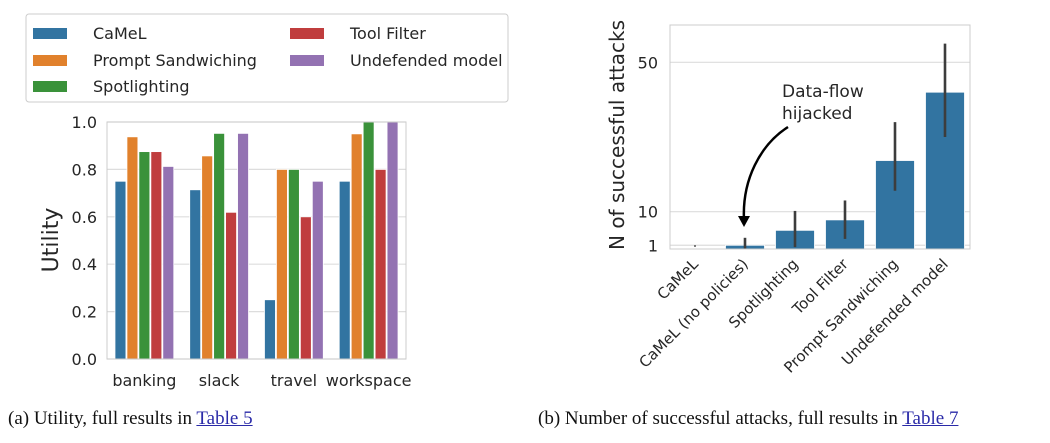 Image resolution: width=1050 pixels, height=443 pixels. I want to click on bar-camel-slack, so click(195, 274).